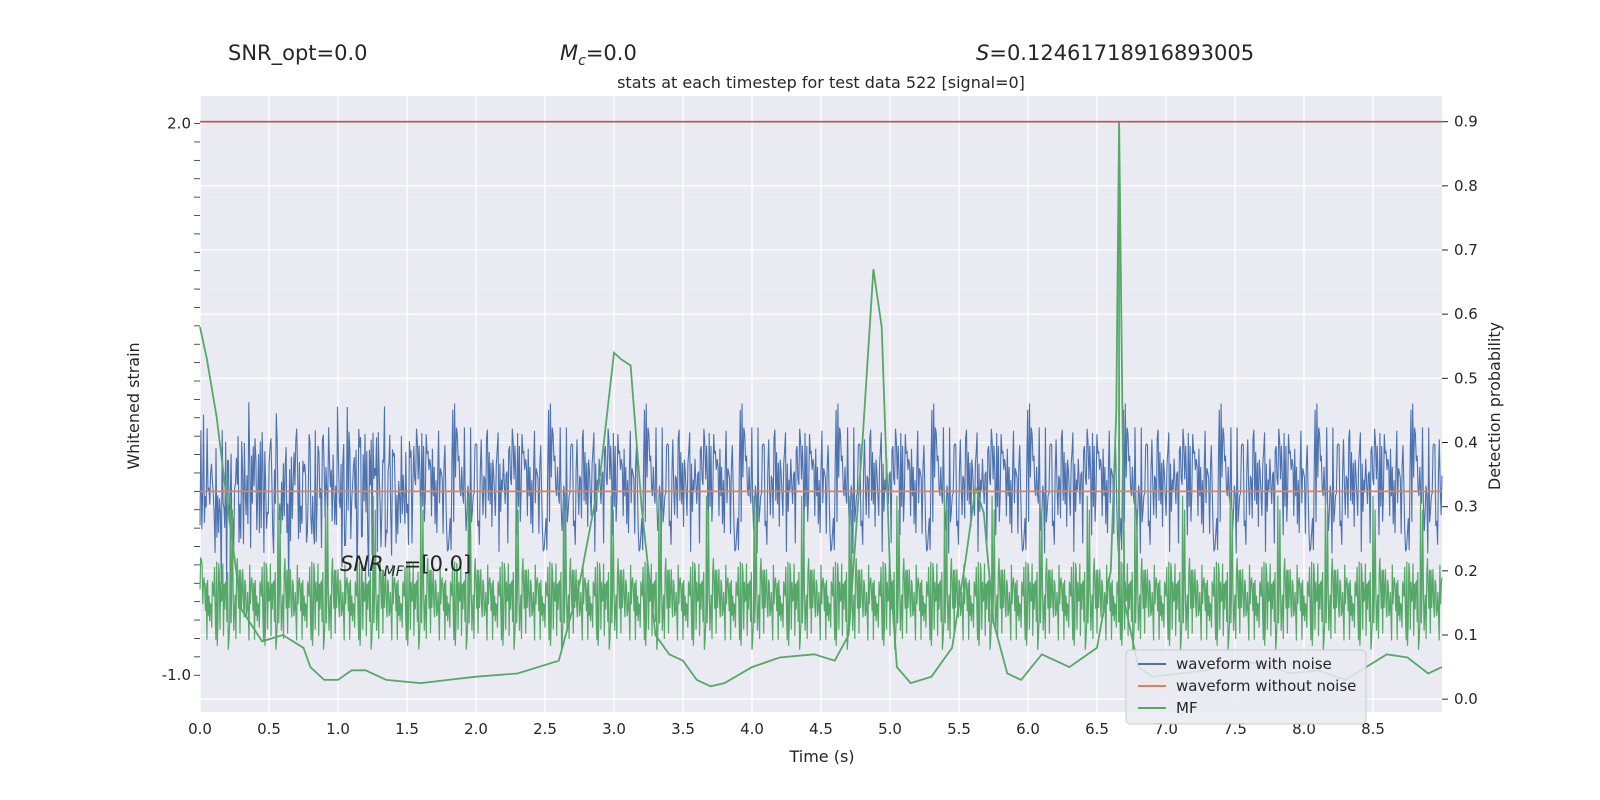  I want to click on right-tick-label: 0.5, so click(1466, 378).